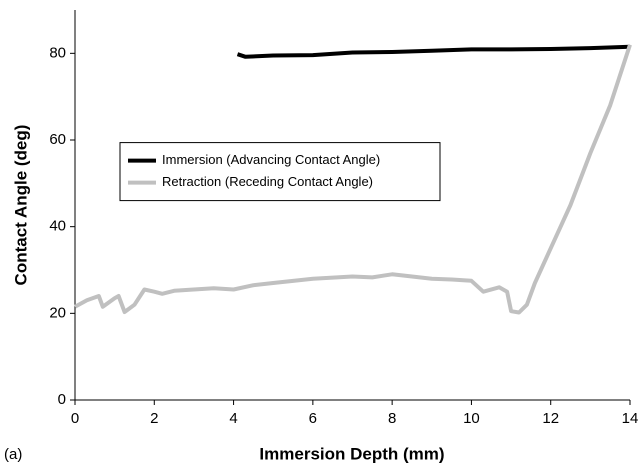 This screenshot has height=470, width=639. What do you see at coordinates (267, 181) in the screenshot?
I see `legend-label: Retraction (Receding Contact Angle)` at bounding box center [267, 181].